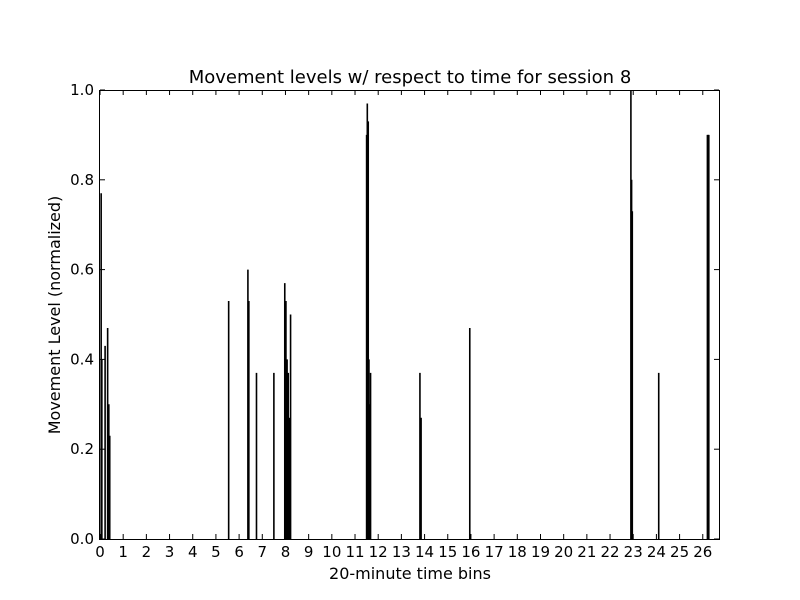 The width and height of the screenshot is (800, 600). I want to click on y-axis-label: Movement Level (normalized), so click(54, 315).